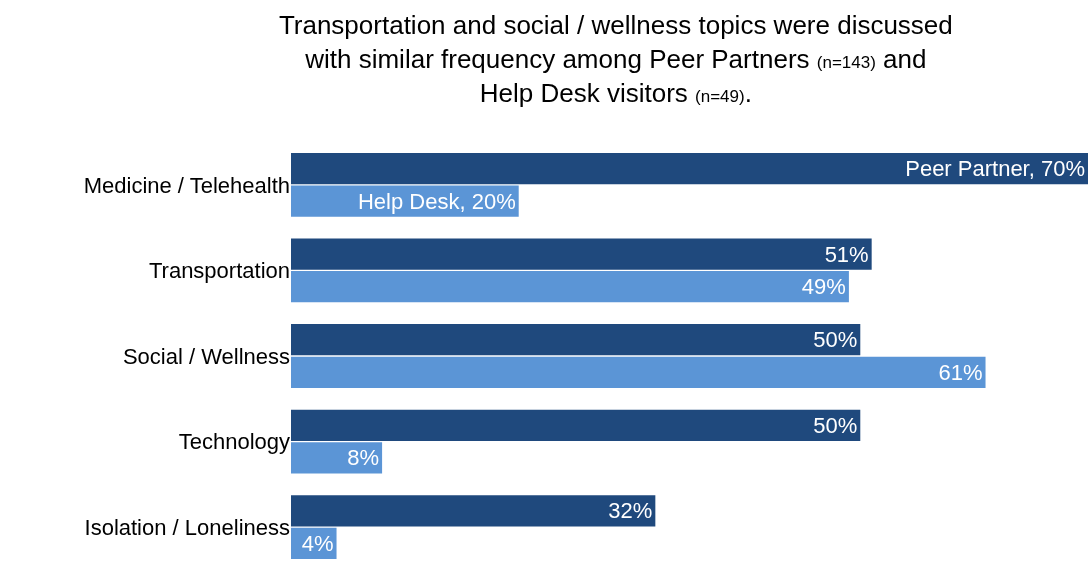  Describe the element at coordinates (317, 543) in the screenshot. I see `data-label: 4%` at that location.